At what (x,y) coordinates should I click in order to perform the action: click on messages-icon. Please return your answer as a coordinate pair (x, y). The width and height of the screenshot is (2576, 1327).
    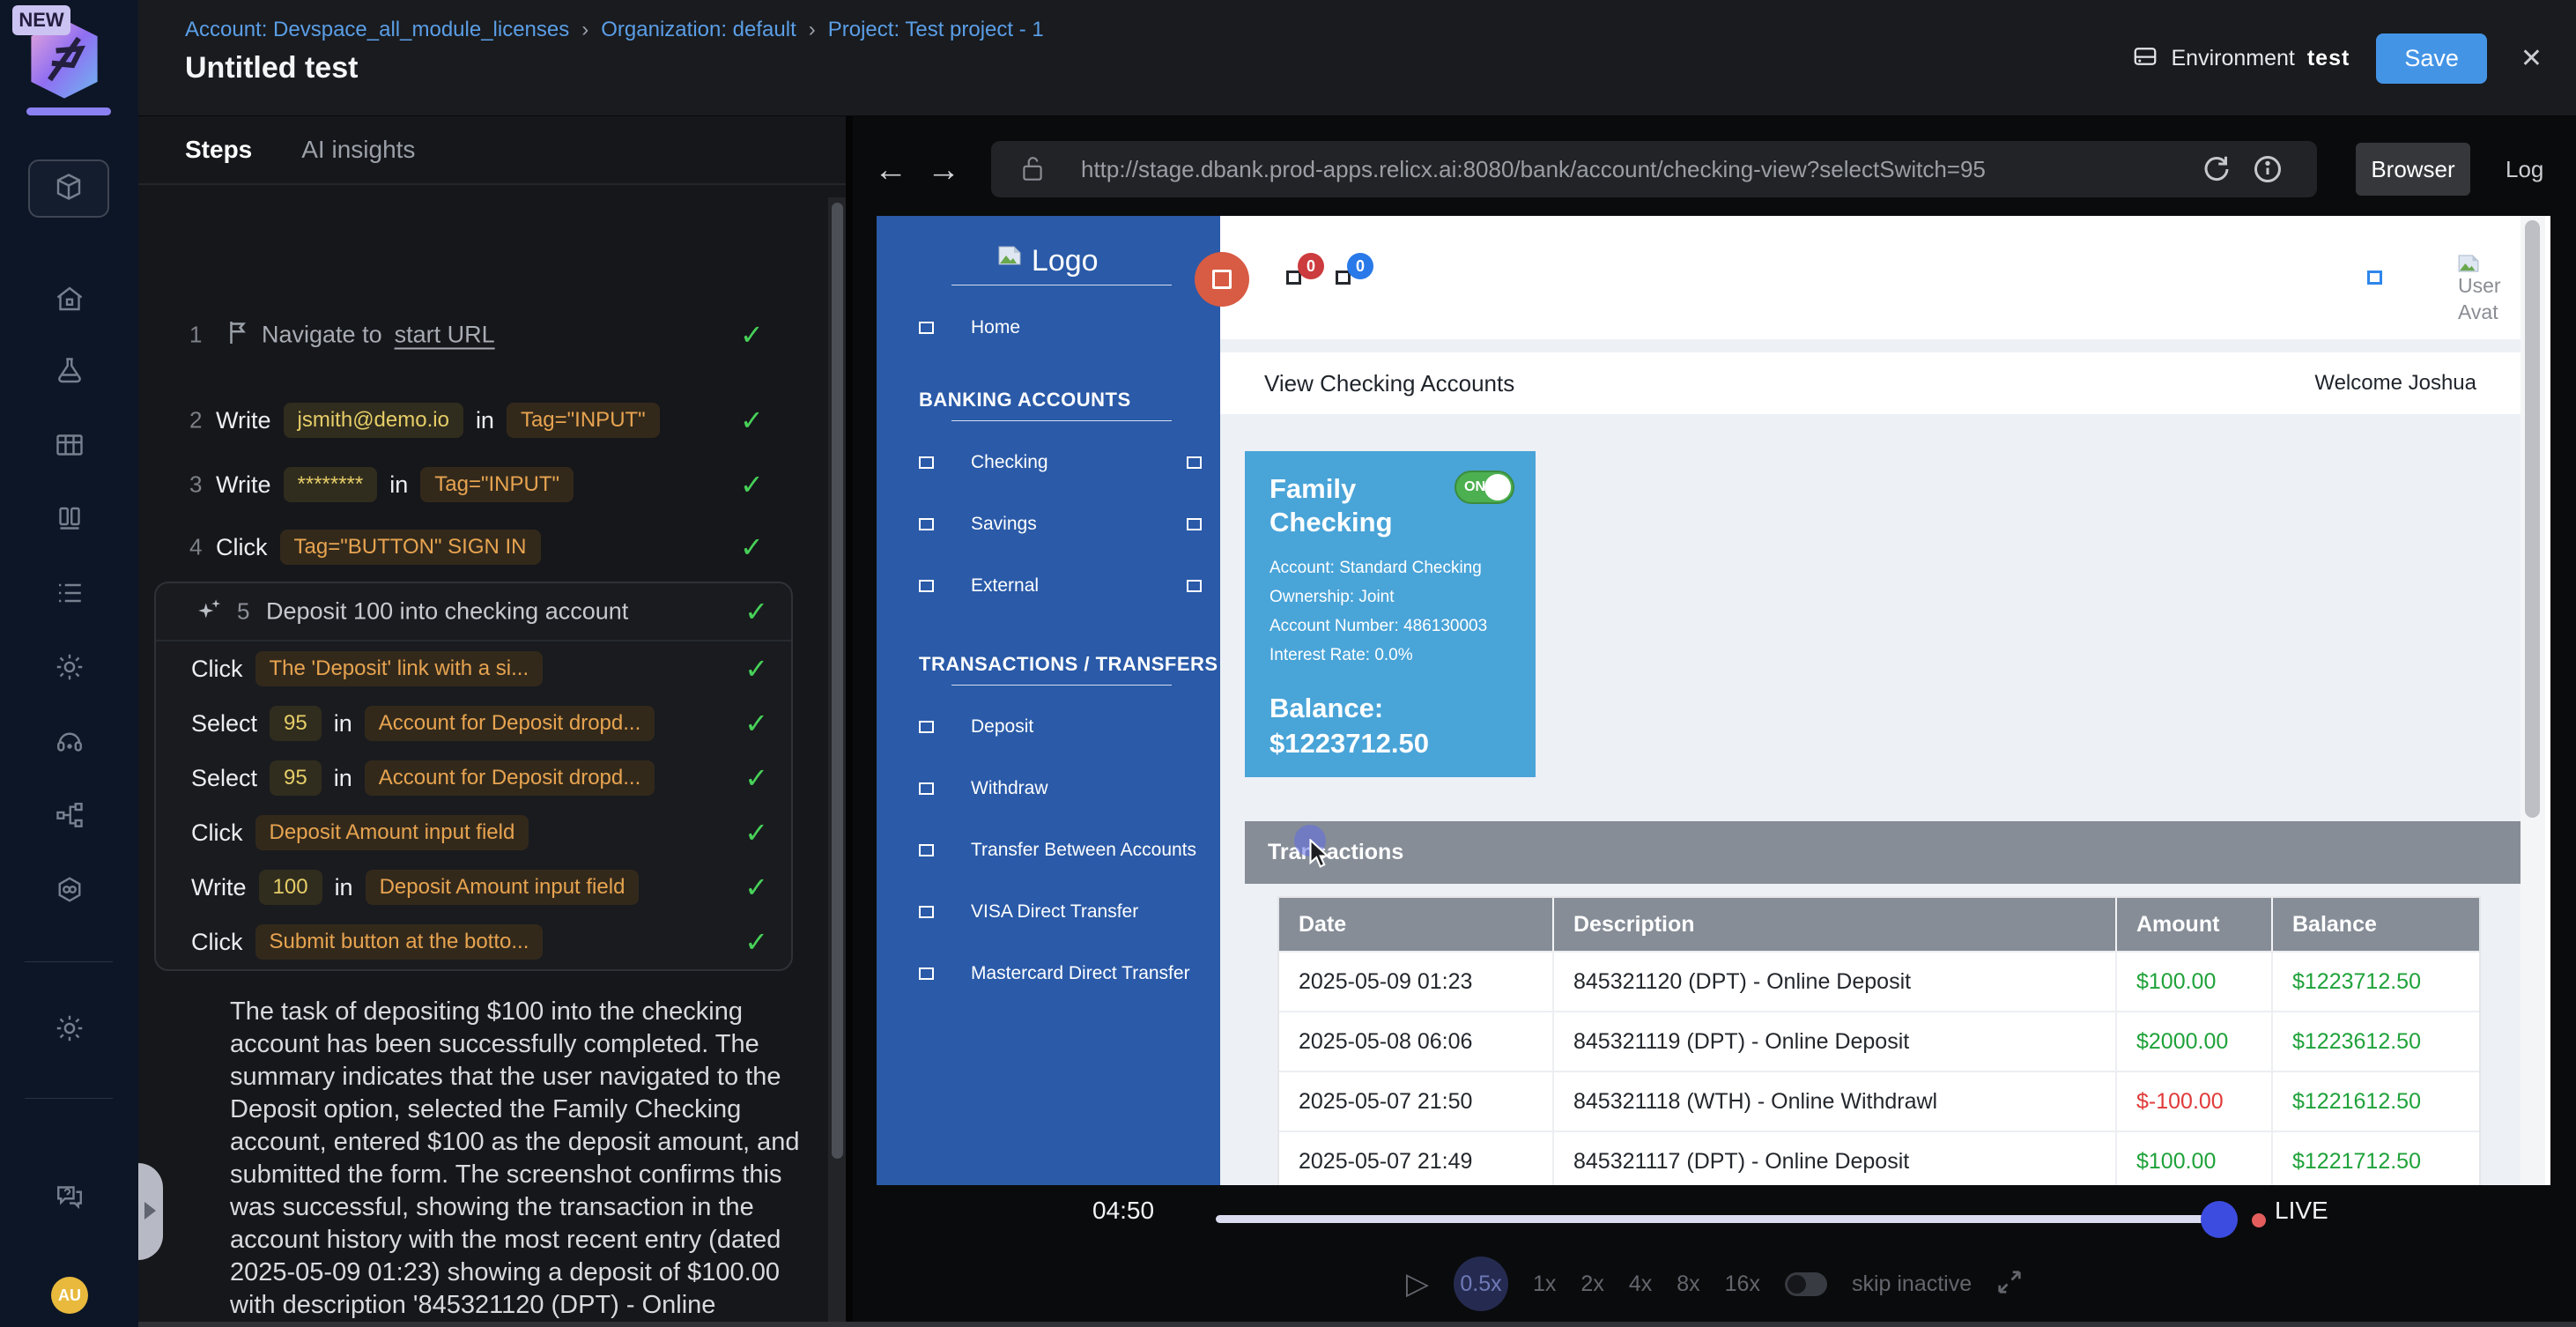
    Looking at the image, I should click on (1343, 278).